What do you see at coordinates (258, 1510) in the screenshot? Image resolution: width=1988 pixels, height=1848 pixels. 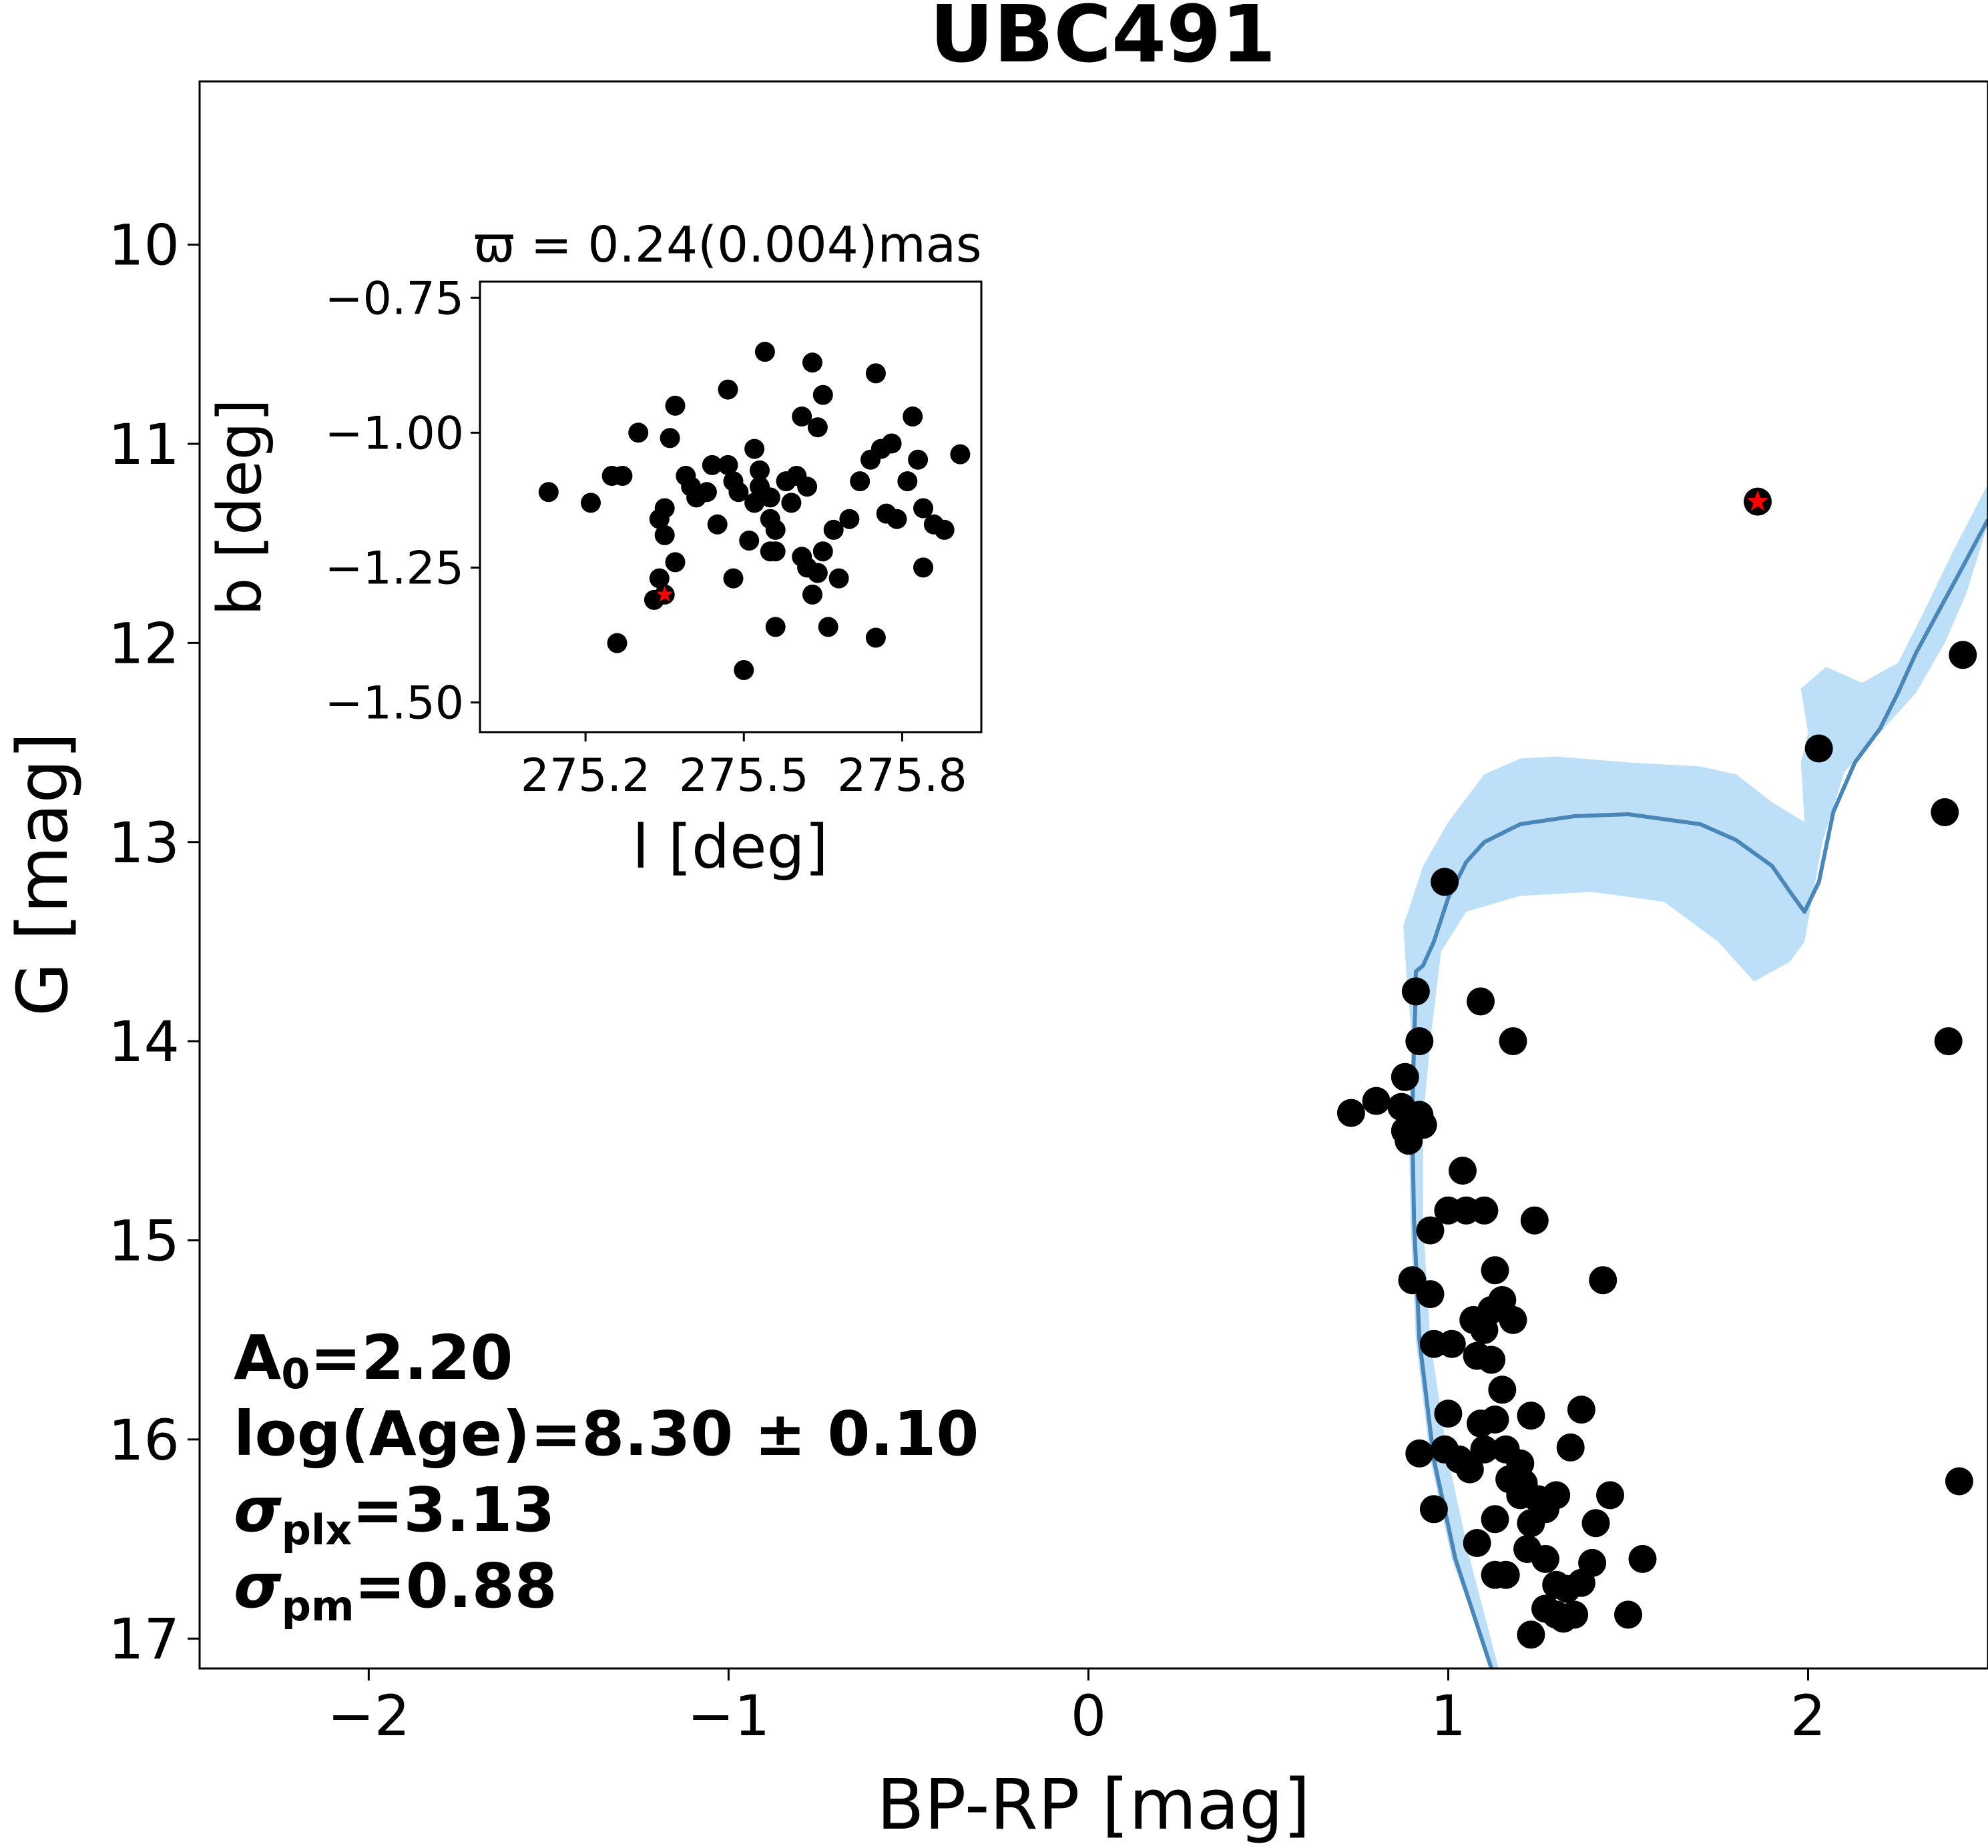 I see `sigma-plx-symbol: σ` at bounding box center [258, 1510].